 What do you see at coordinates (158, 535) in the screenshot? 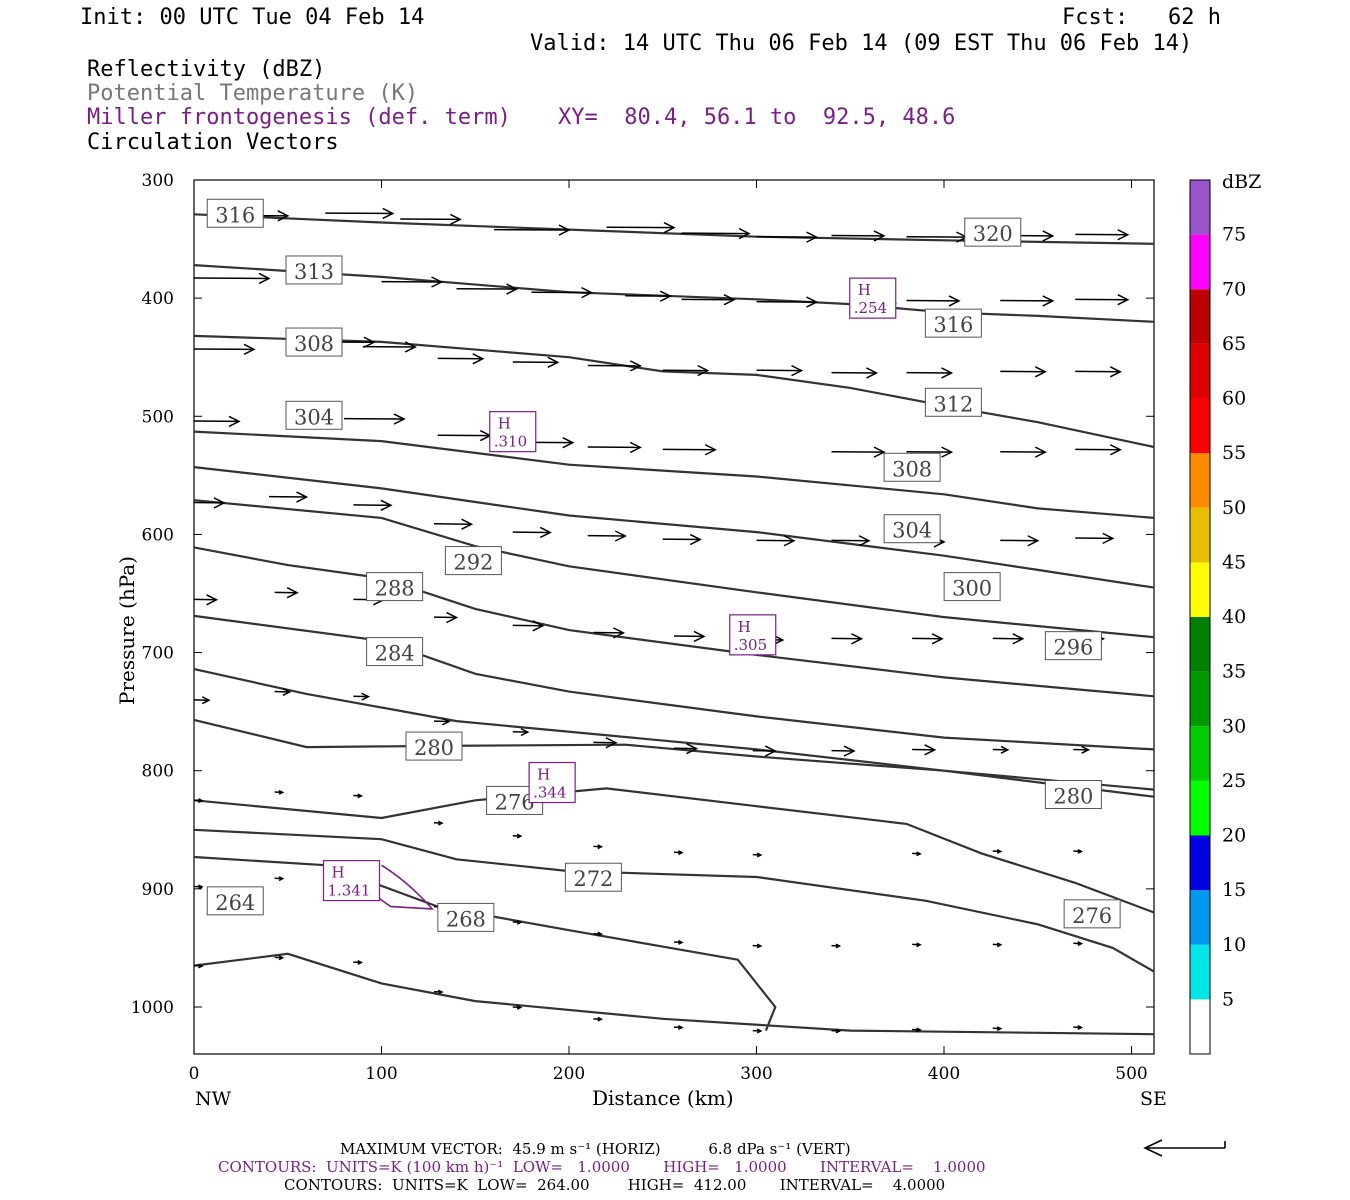
I see `y-tick-label: 600` at bounding box center [158, 535].